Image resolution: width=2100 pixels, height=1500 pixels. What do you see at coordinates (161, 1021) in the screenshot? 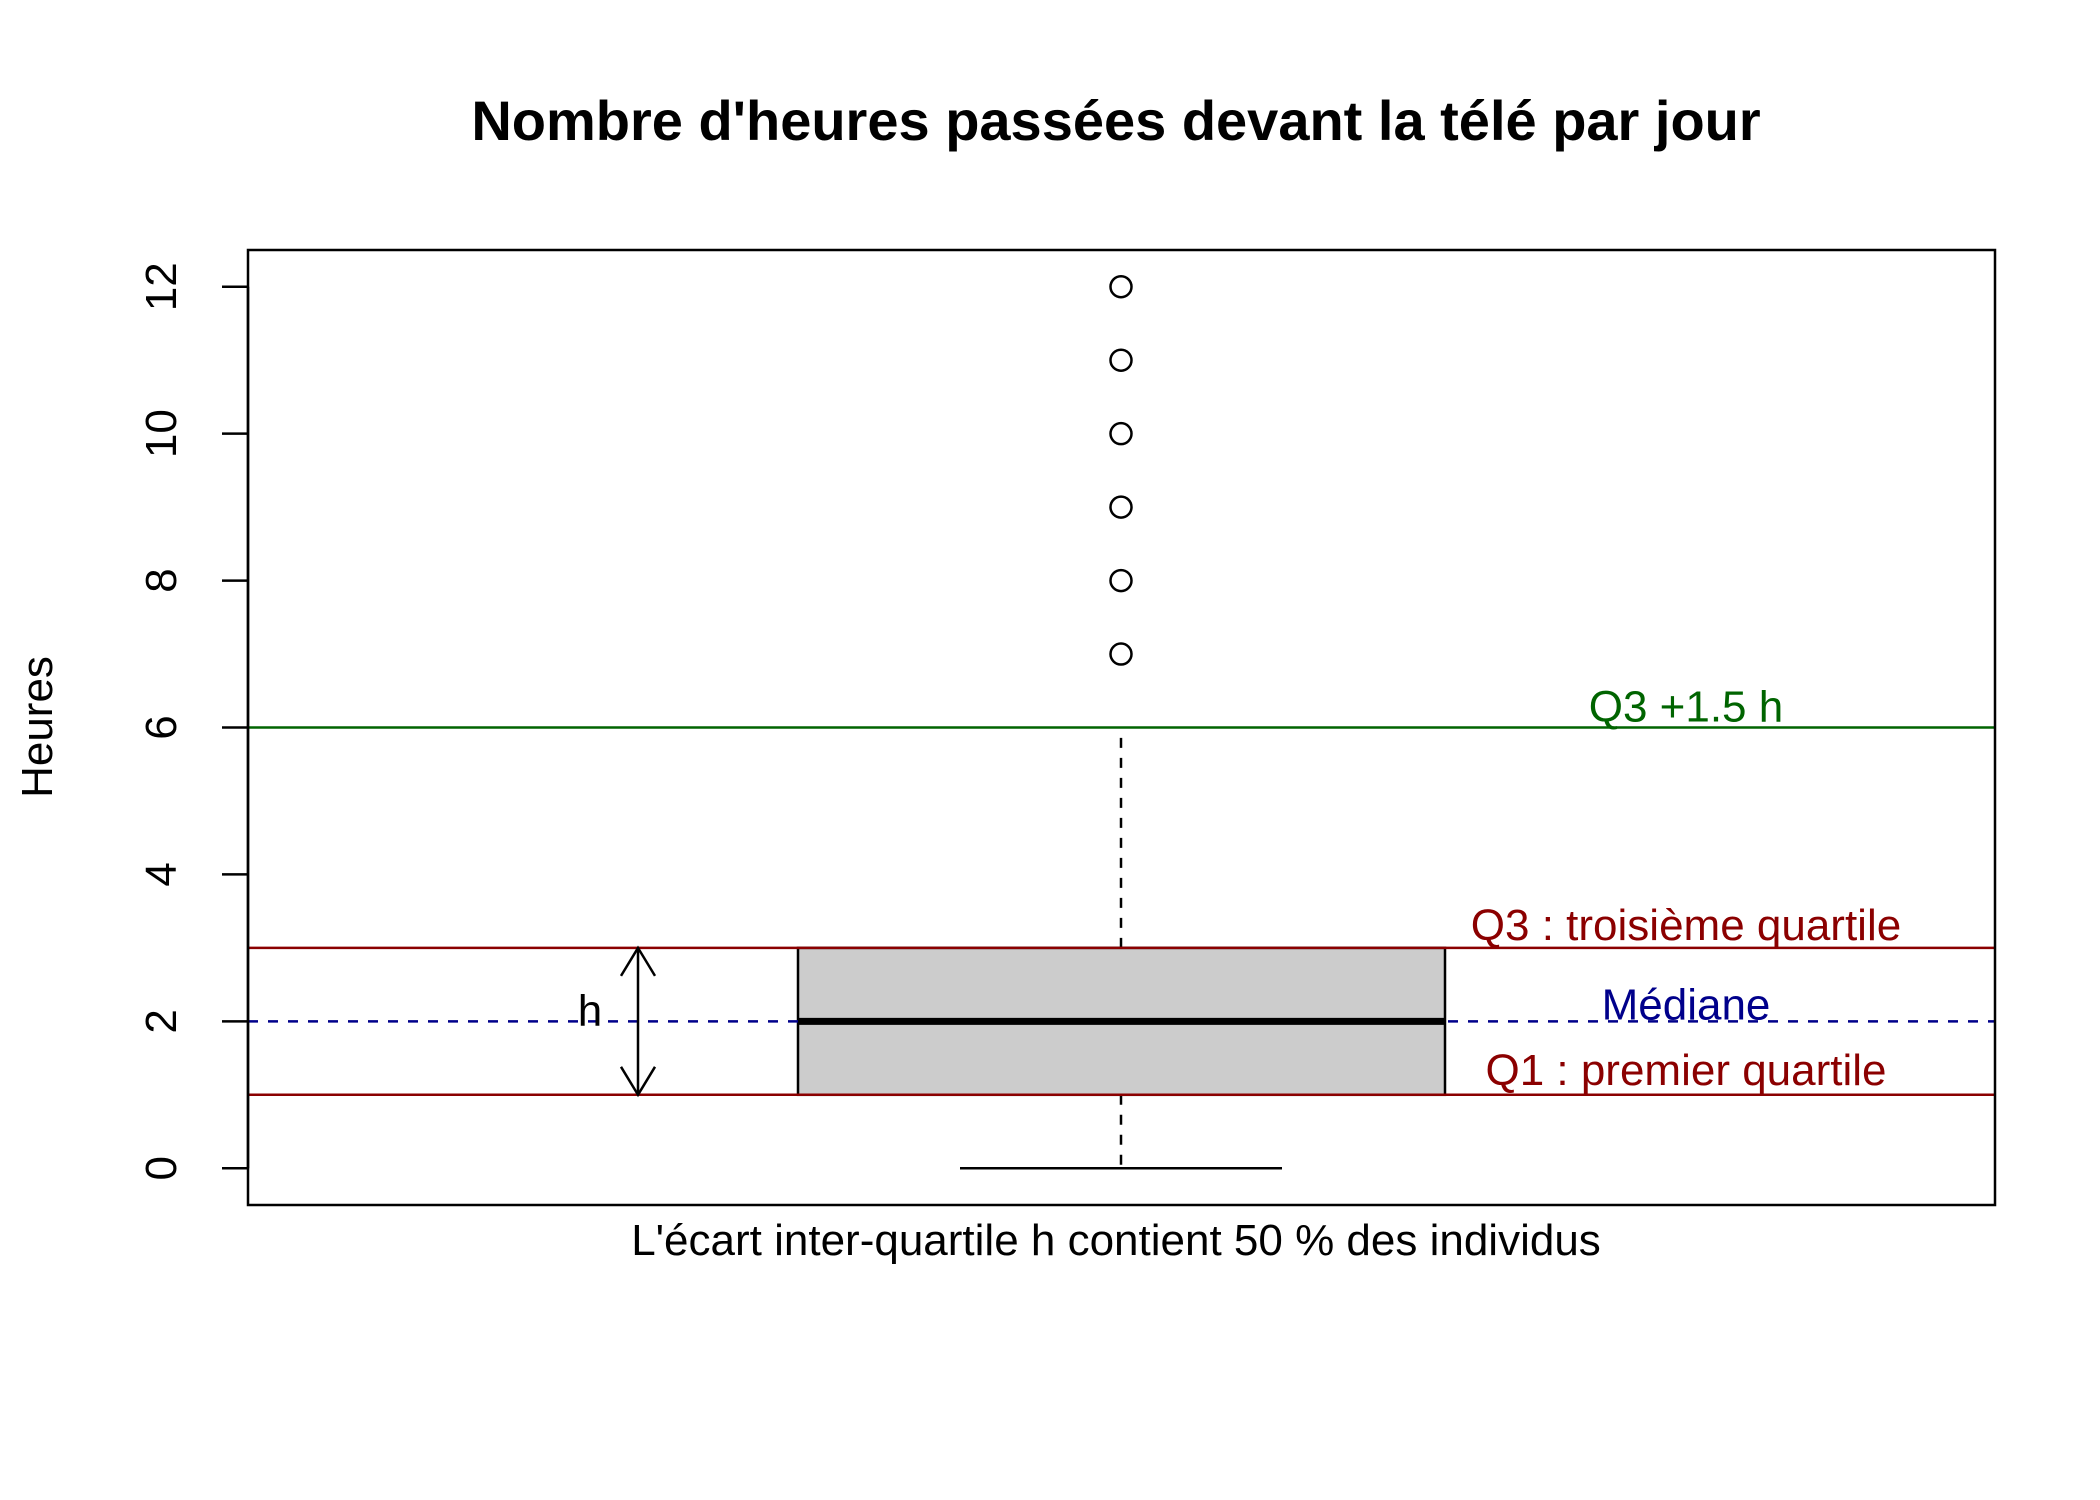
I see `y-tick-label-1: 2` at bounding box center [161, 1021].